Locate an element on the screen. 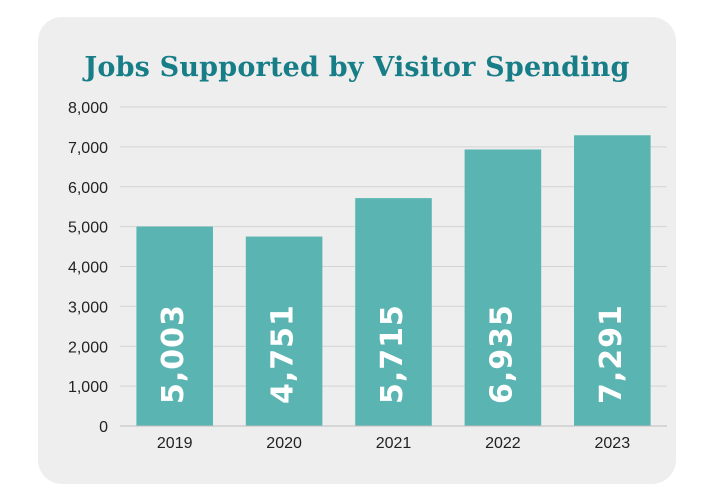  data-labels: 5,003 4,751 5,715 6,935 7,291 is located at coordinates (392, 354).